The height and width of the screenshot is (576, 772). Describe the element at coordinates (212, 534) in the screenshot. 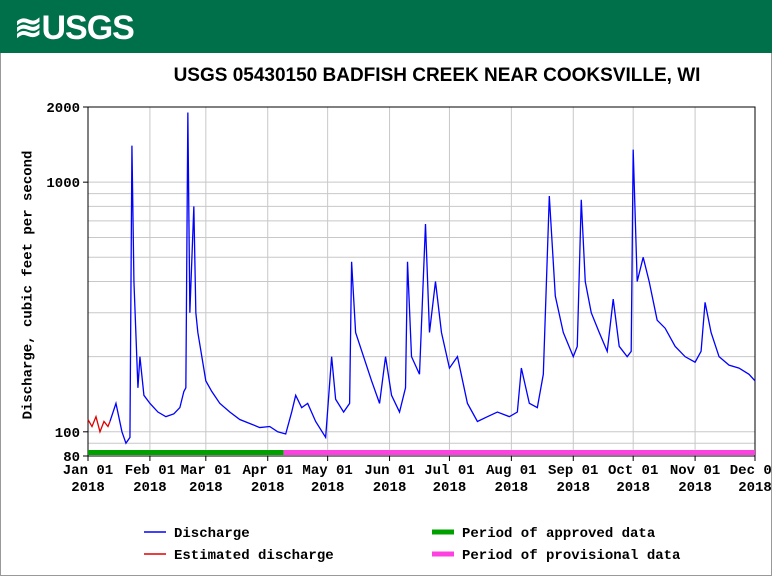

I see `legend-label: Discharge` at that location.